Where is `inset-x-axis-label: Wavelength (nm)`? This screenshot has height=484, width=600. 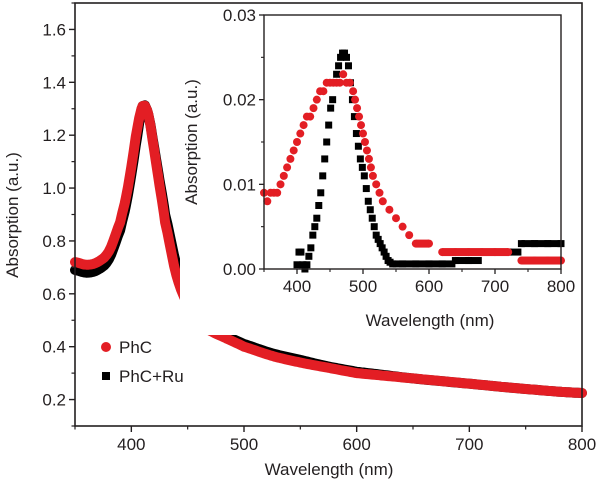
inset-x-axis-label: Wavelength (nm) is located at coordinates (430, 320).